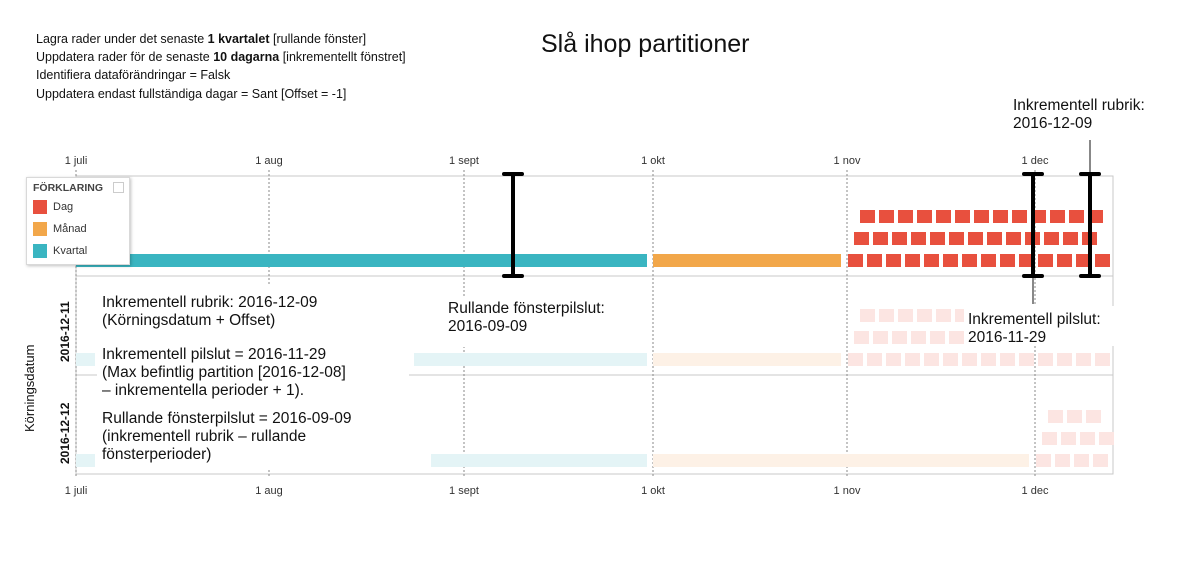  Describe the element at coordinates (68, 188) in the screenshot. I see `legend-title: FÖRKLARING` at that location.